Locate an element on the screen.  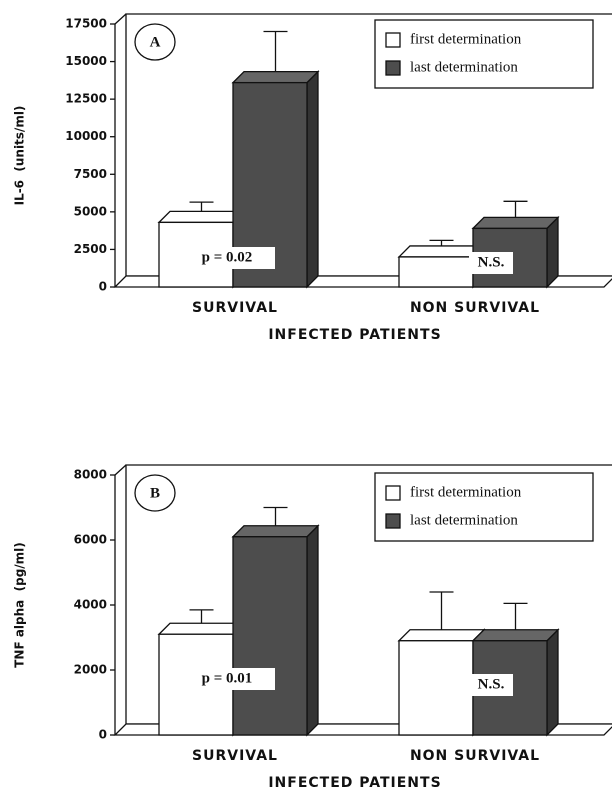
y-tick-label: 6000 is located at coordinates (90, 540).